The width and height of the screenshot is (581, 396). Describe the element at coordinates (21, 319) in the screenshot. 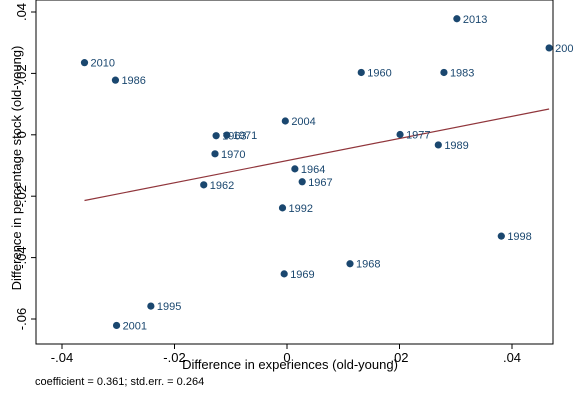

I see `y-tick-label: -.06` at that location.